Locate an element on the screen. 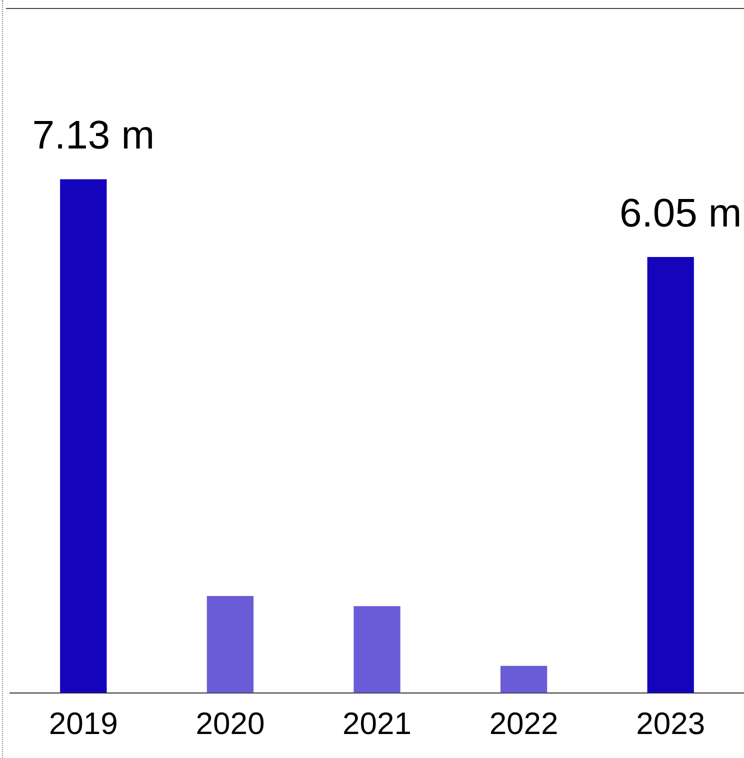 This screenshot has width=744, height=758. data-label: 7.13 m is located at coordinates (93, 136).